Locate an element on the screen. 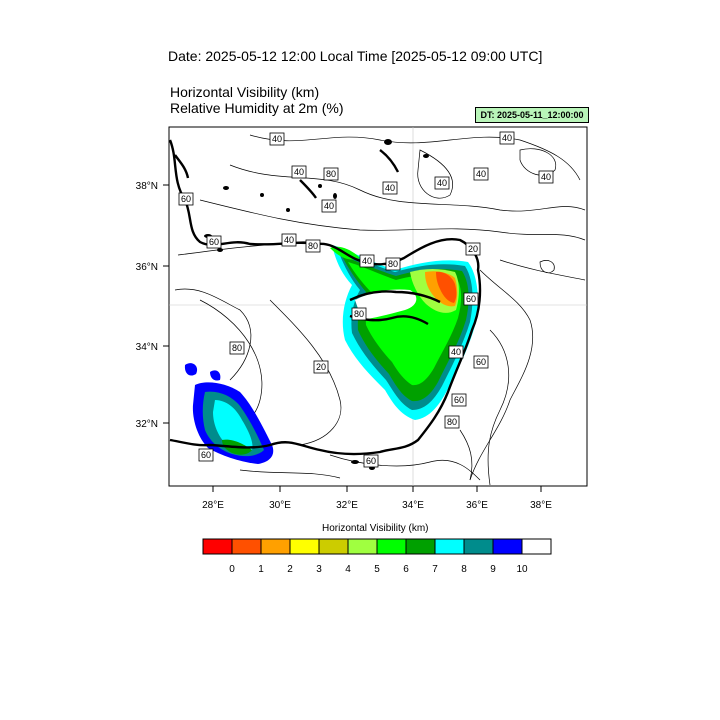  legend-tick-label: 4 is located at coordinates (348, 569).